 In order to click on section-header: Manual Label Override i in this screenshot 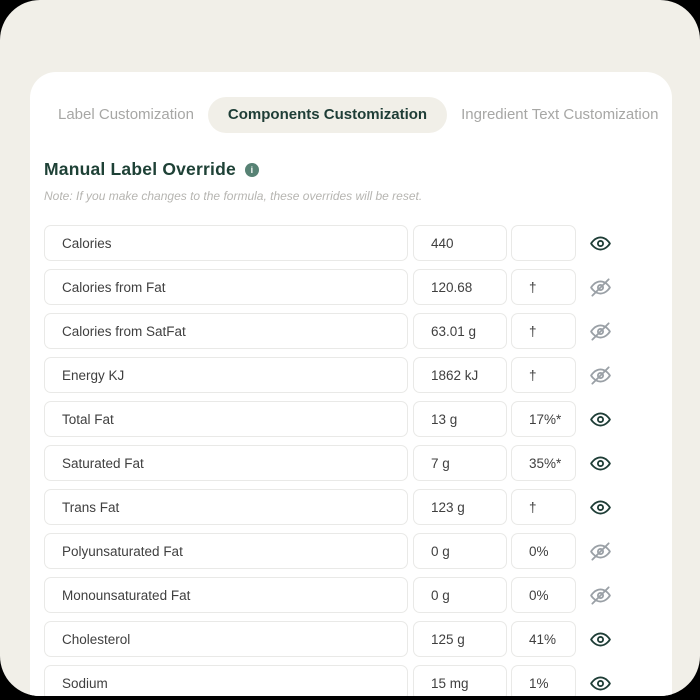, I will do `click(358, 169)`.